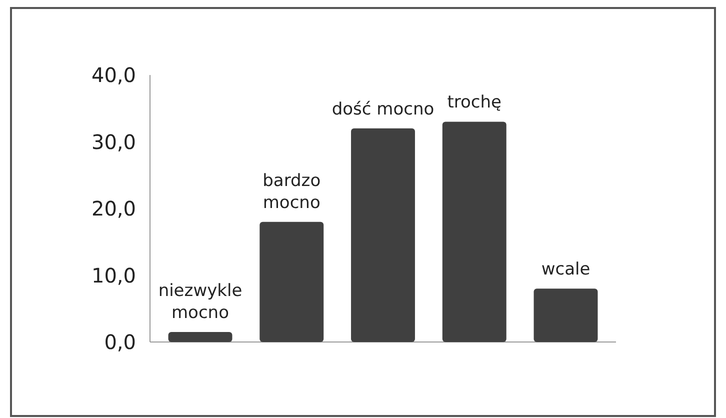  Describe the element at coordinates (120, 342) in the screenshot. I see `y-tick-label: 0,0` at that location.